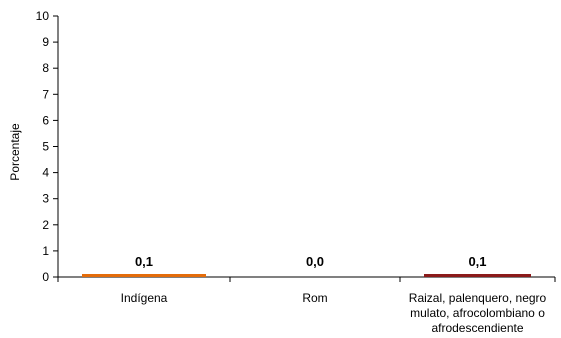 This screenshot has width=561, height=338. Describe the element at coordinates (45, 199) in the screenshot. I see `y-tick-label: 3` at that location.